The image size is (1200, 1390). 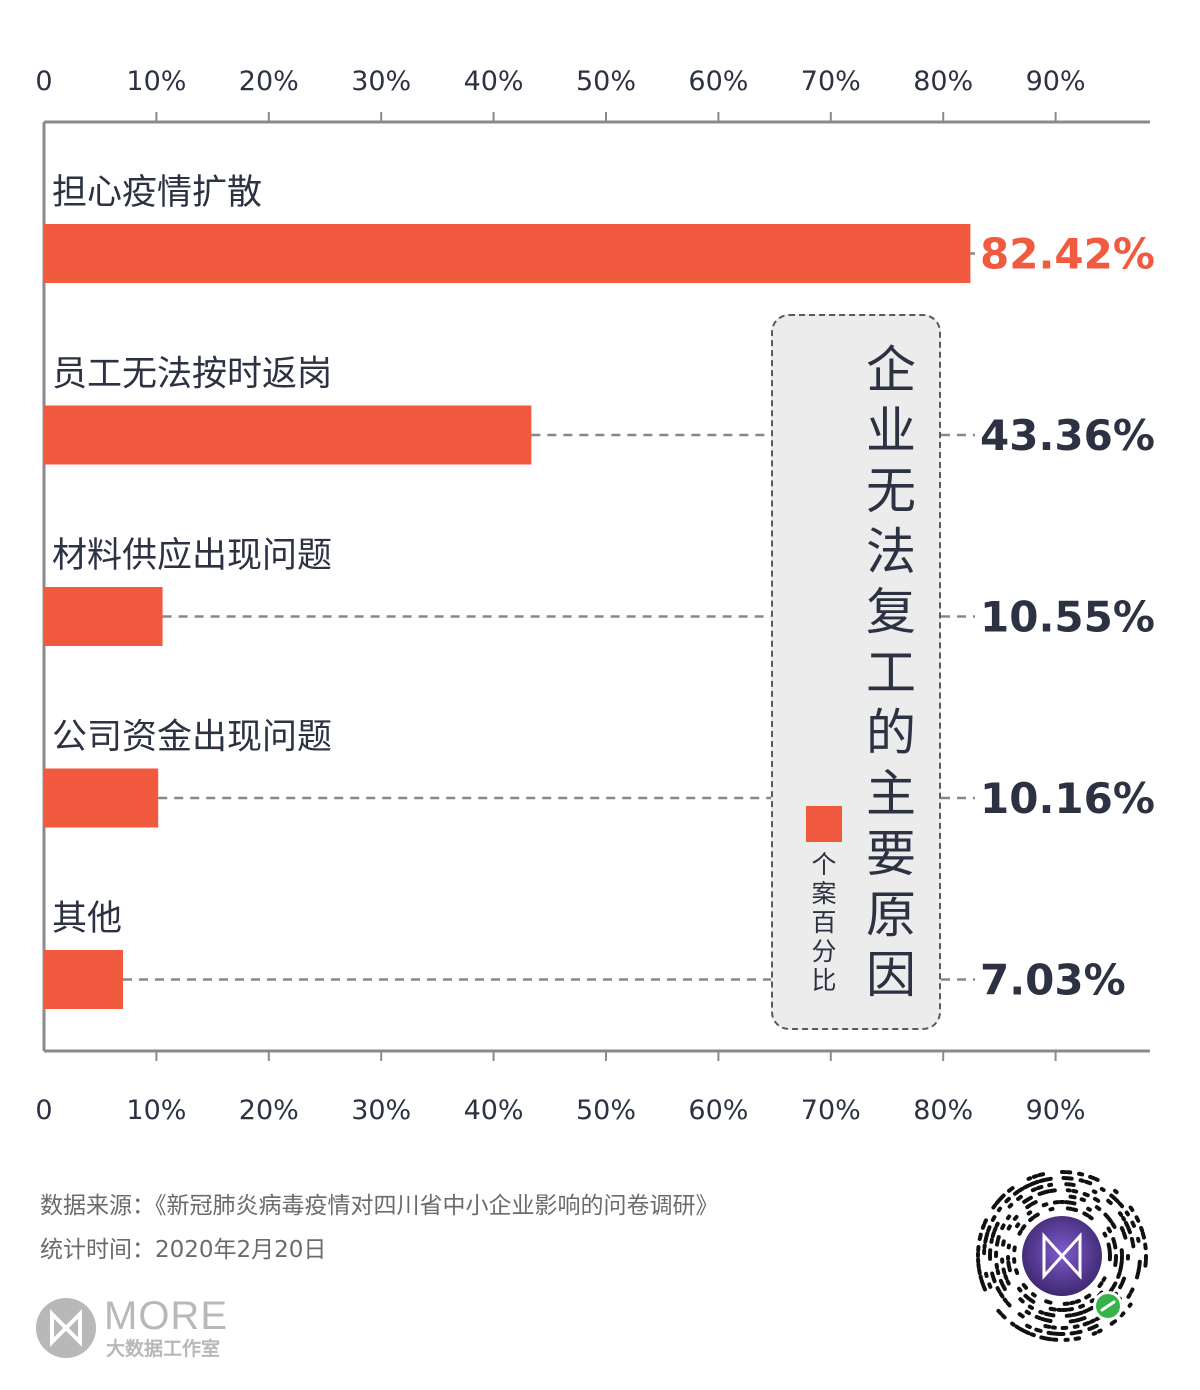 What do you see at coordinates (606, 1110) in the screenshot?
I see `bottom-tick-label: 50%` at bounding box center [606, 1110].